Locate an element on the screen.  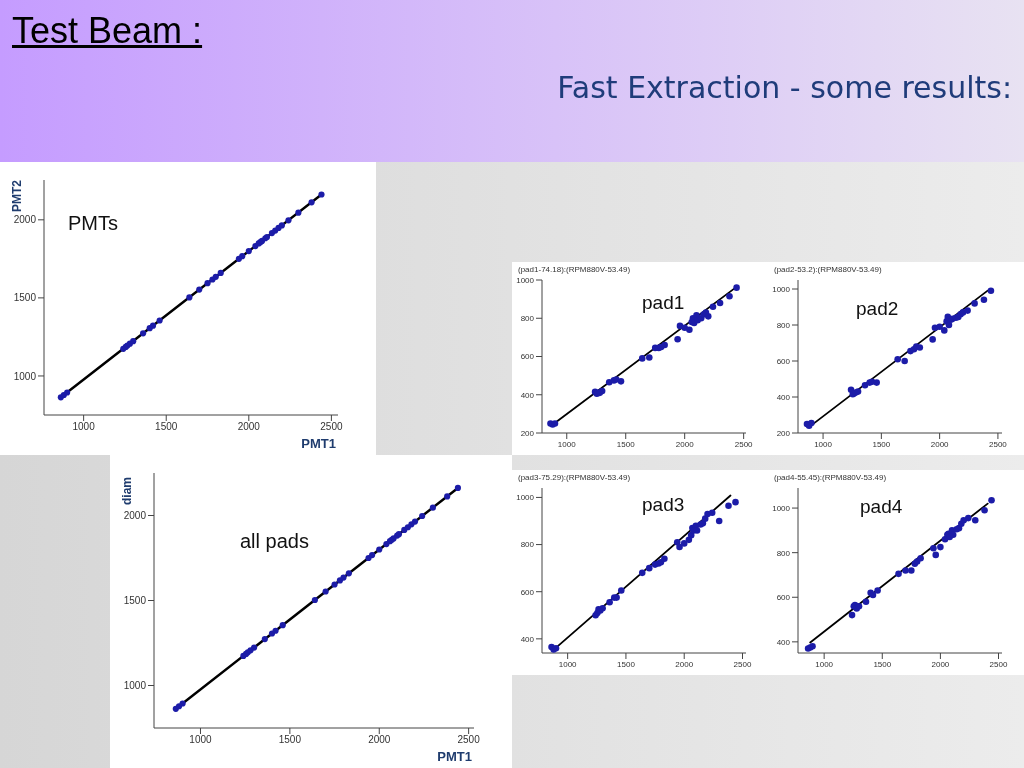
annotation: pad4 is located at coordinates (881, 507).